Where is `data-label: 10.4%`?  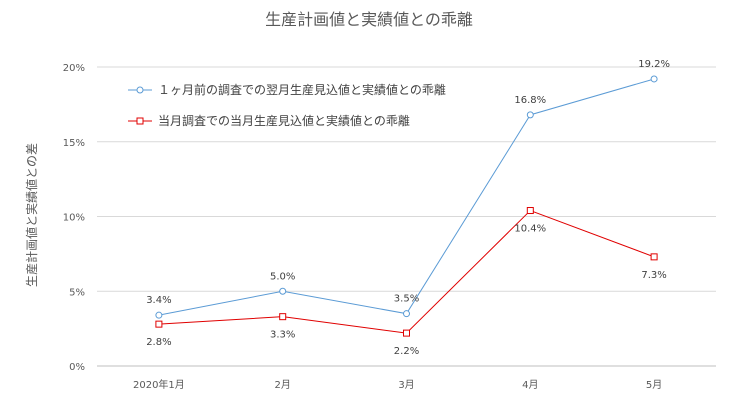 data-label: 10.4% is located at coordinates (530, 229).